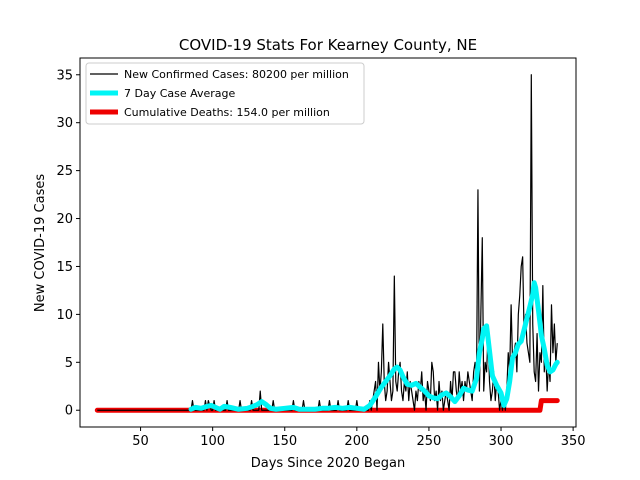 The image size is (640, 480). I want to click on x-axis-label: Days Since 2020 Began, so click(328, 463).